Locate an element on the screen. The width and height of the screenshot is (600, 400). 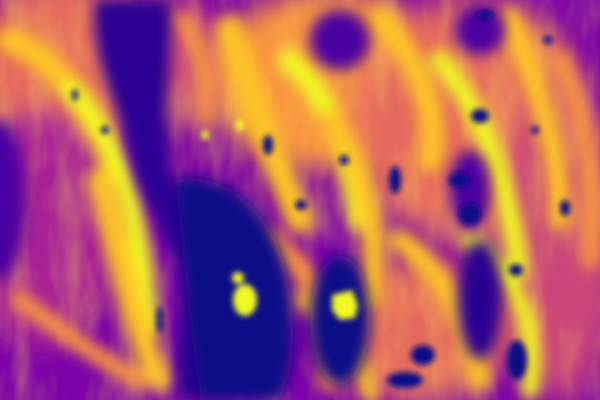
hot-spots is located at coordinates (279, 219).